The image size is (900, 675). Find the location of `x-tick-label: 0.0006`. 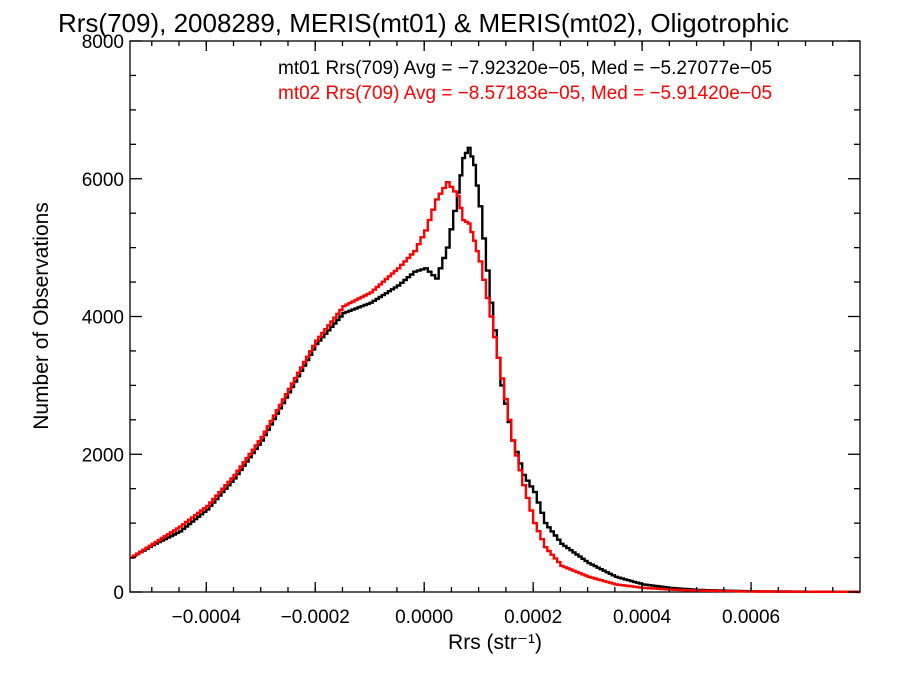

x-tick-label: 0.0006 is located at coordinates (751, 617).